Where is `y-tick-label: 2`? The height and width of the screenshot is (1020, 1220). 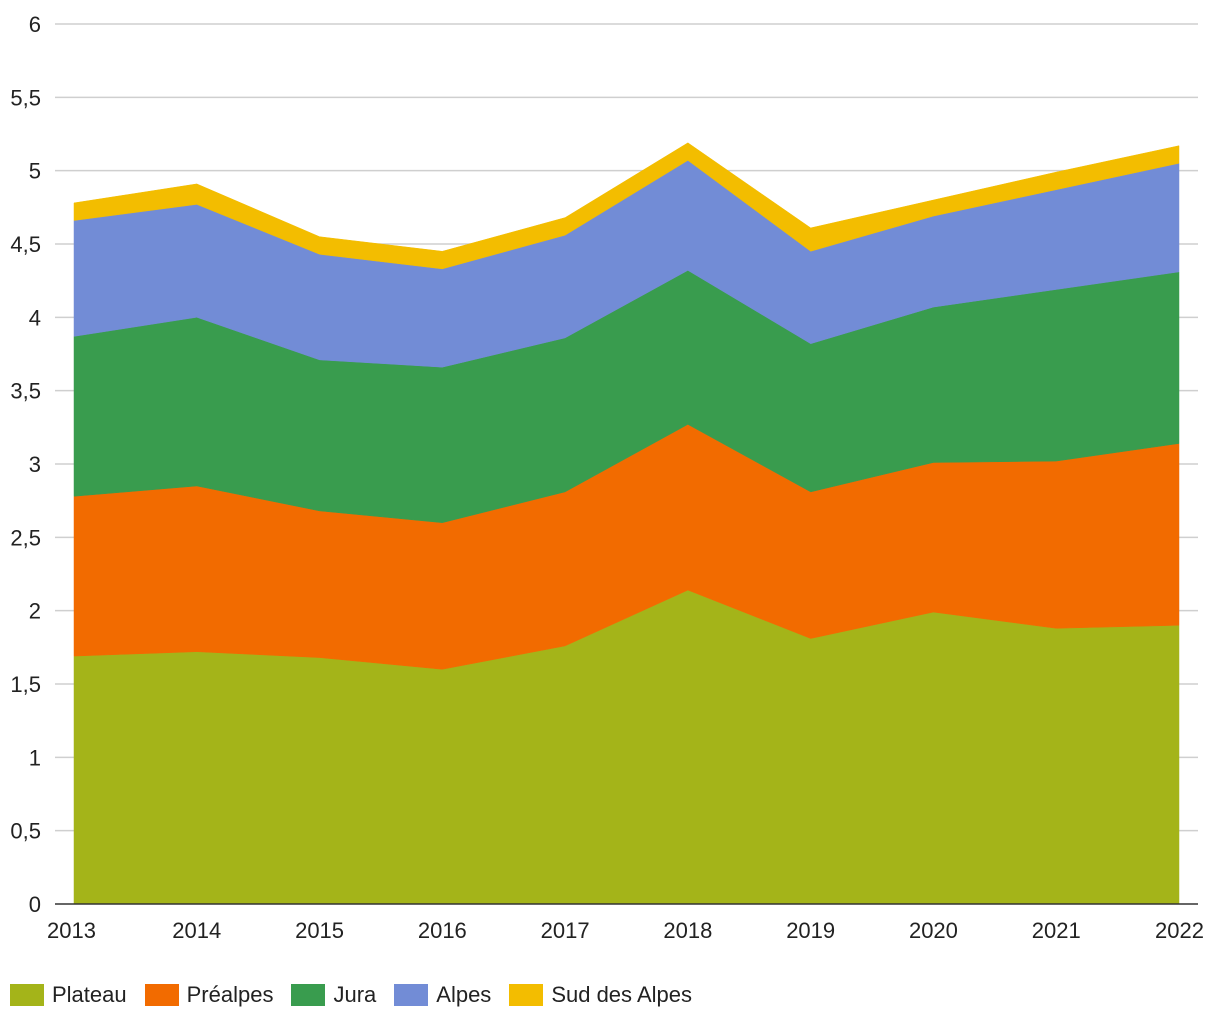
y-tick-label: 2 is located at coordinates (35, 611).